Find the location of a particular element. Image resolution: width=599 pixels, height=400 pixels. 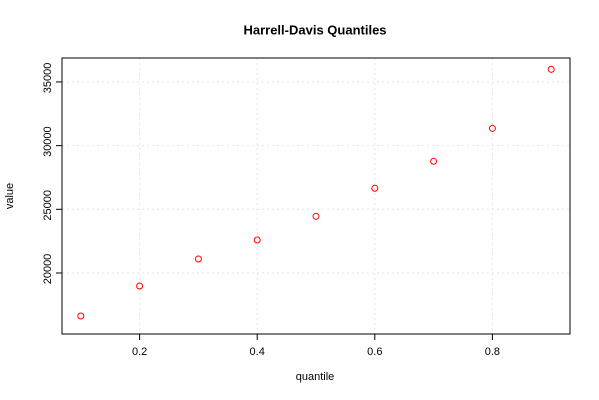

y-tick-label: 20000 is located at coordinates (48, 269).